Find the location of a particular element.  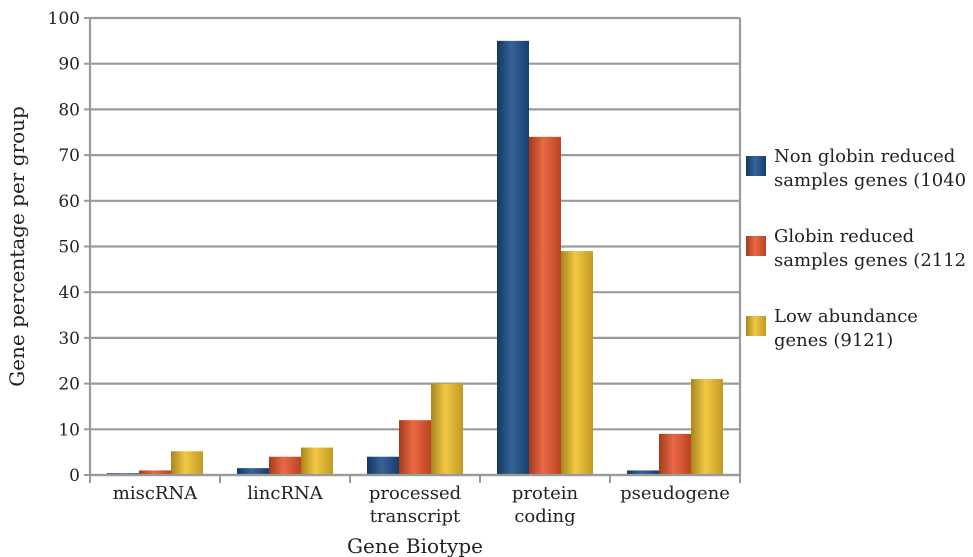

y-tick-label: 70 is located at coordinates (69, 156).